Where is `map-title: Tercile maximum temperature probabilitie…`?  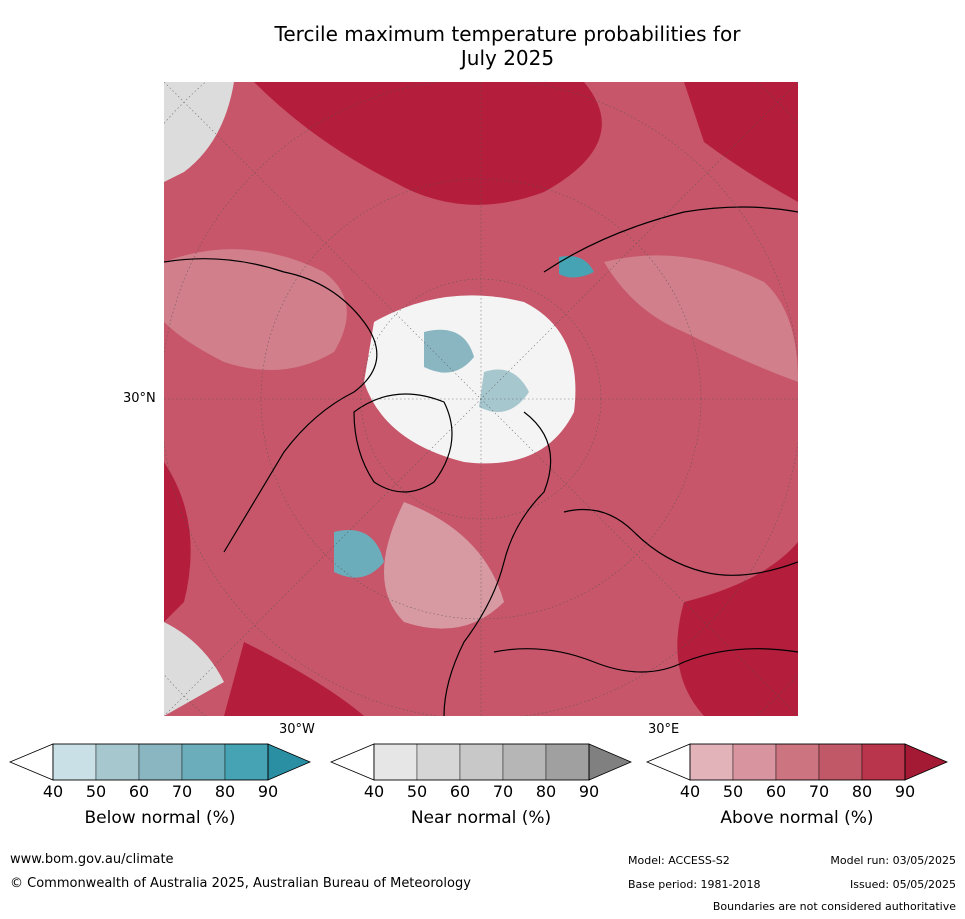
map-title: Tercile maximum temperature probabilitie… is located at coordinates (507, 46).